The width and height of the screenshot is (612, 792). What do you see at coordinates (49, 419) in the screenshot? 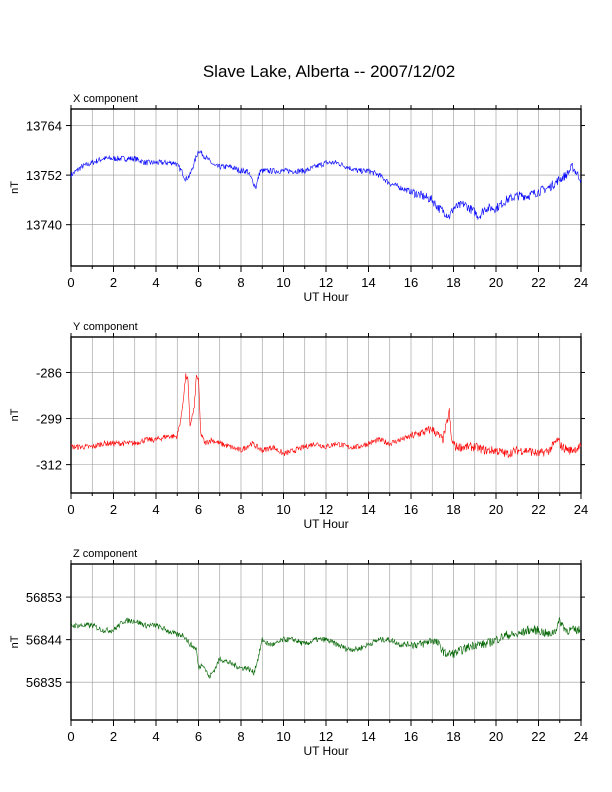
I see `y-tick-label: -299` at bounding box center [49, 419].